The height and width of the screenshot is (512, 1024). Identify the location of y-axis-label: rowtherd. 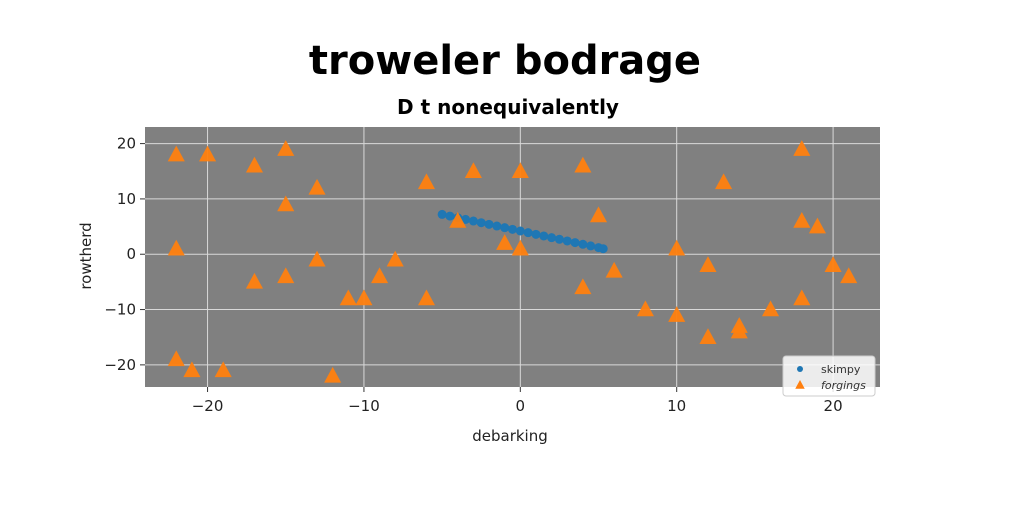
(86, 255).